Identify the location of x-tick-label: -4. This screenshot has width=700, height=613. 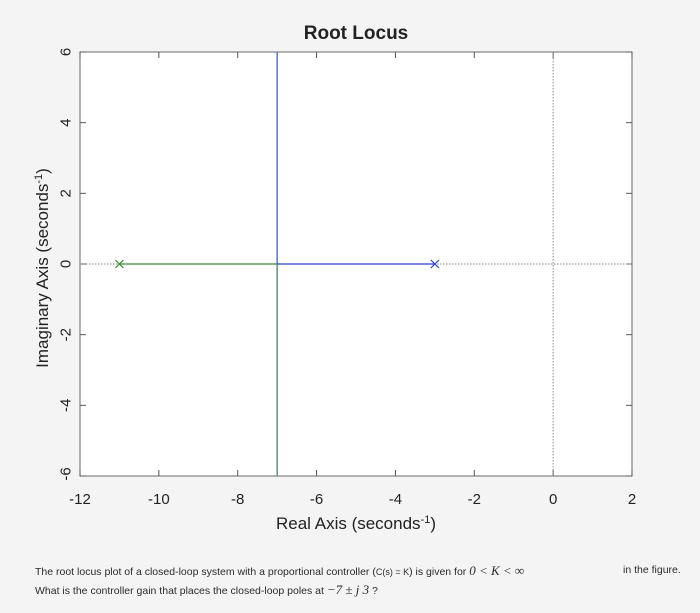
(395, 499).